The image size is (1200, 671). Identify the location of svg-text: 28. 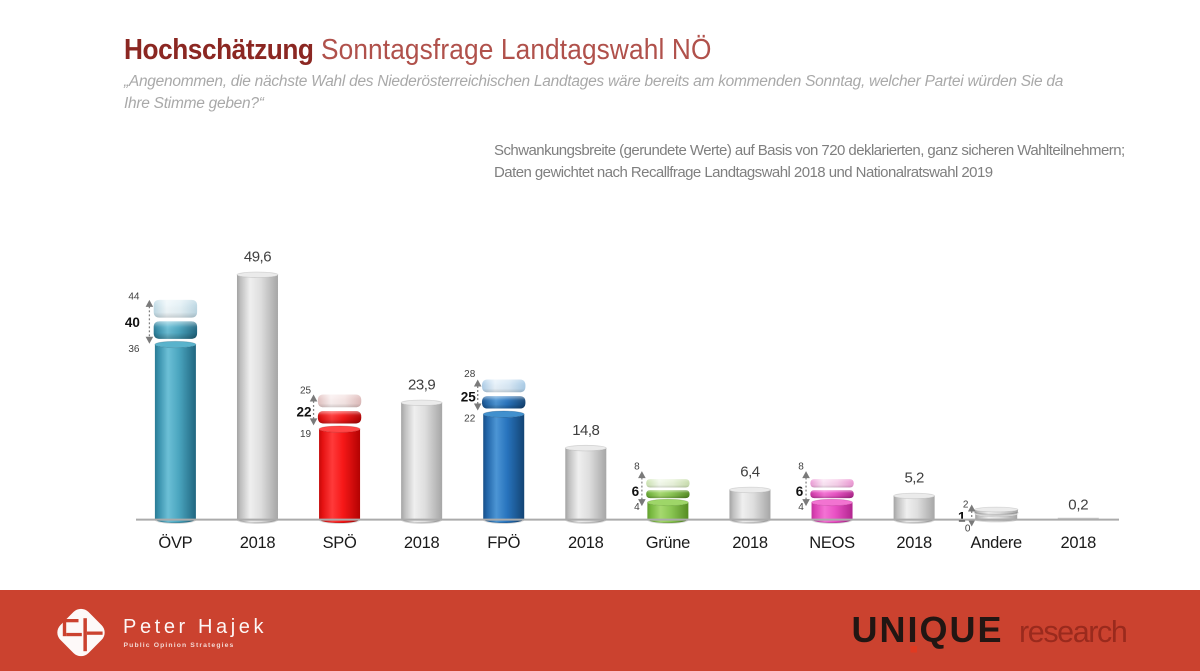
(470, 374).